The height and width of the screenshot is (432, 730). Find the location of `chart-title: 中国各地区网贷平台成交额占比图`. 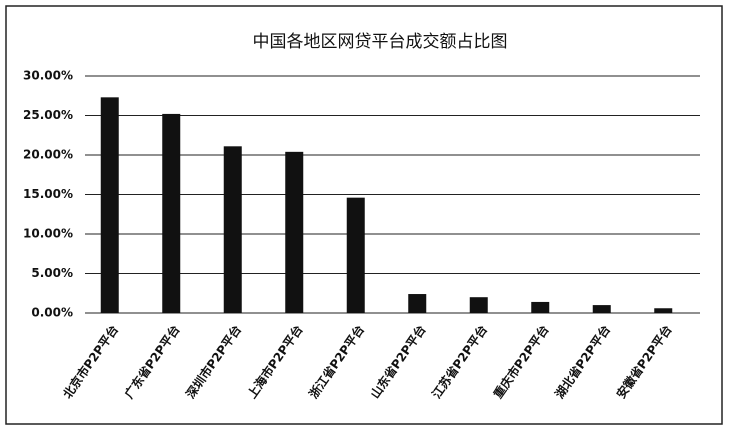

chart-title: 中国各地区网贷平台成交额占比图 is located at coordinates (380, 42).